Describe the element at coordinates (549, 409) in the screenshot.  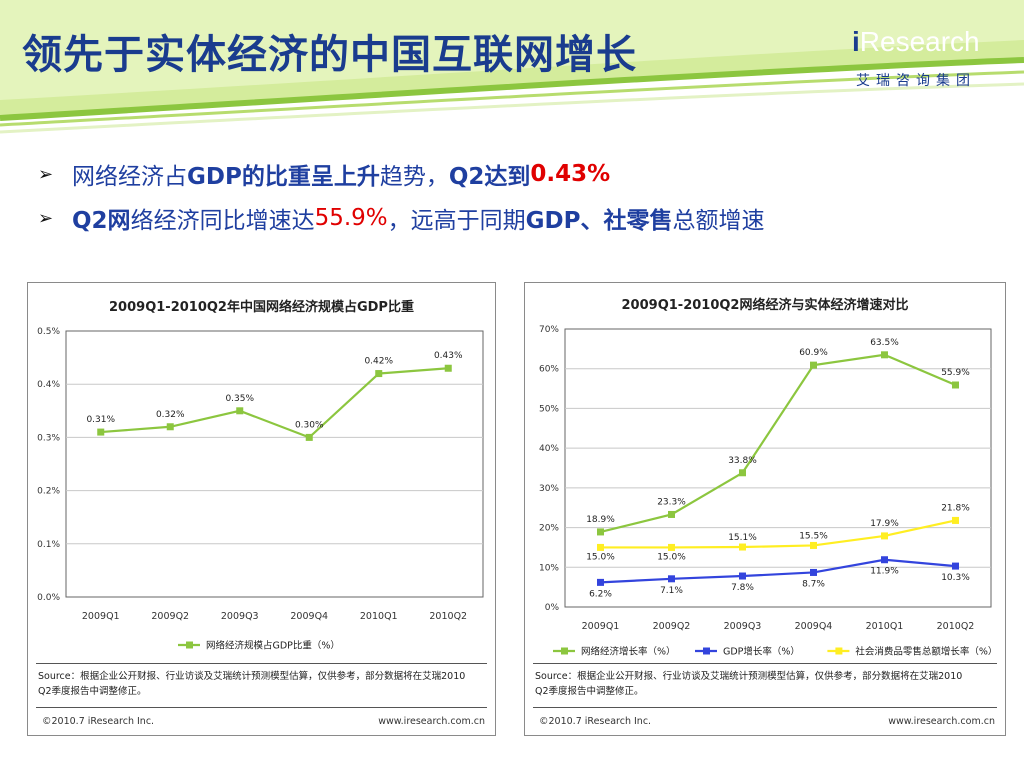
I see `y-tick-label: 50%` at that location.